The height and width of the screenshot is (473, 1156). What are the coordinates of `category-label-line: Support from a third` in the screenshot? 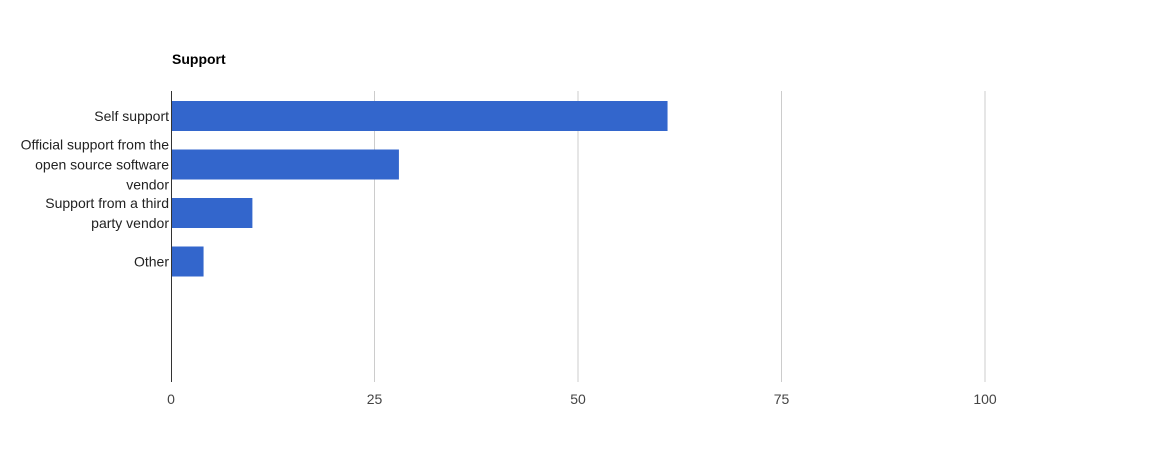 It's located at (107, 203).